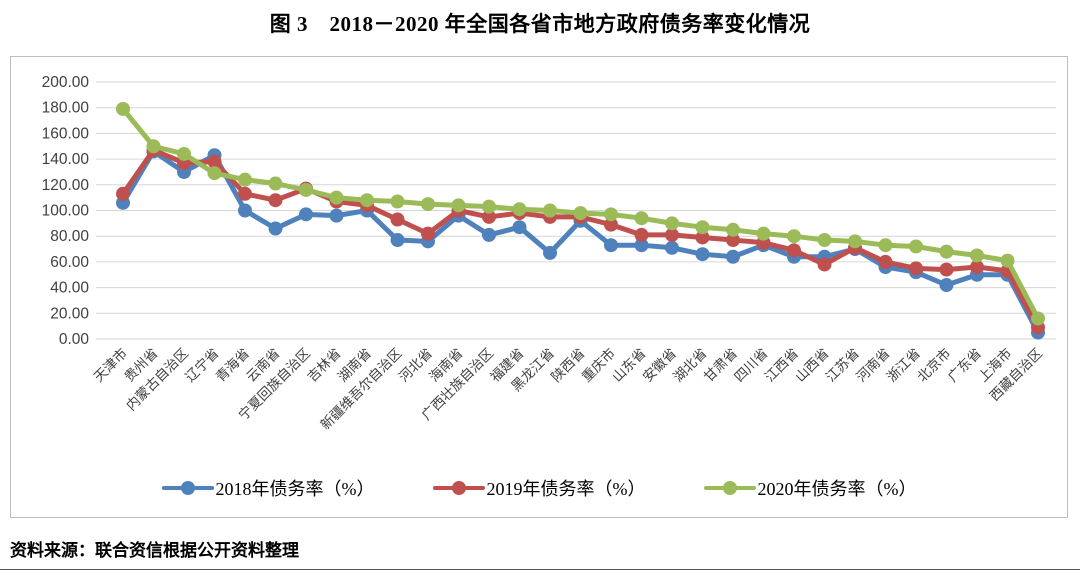 The width and height of the screenshot is (1080, 575). Describe the element at coordinates (66, 82) in the screenshot. I see `y-tick-label: 200.00` at that location.